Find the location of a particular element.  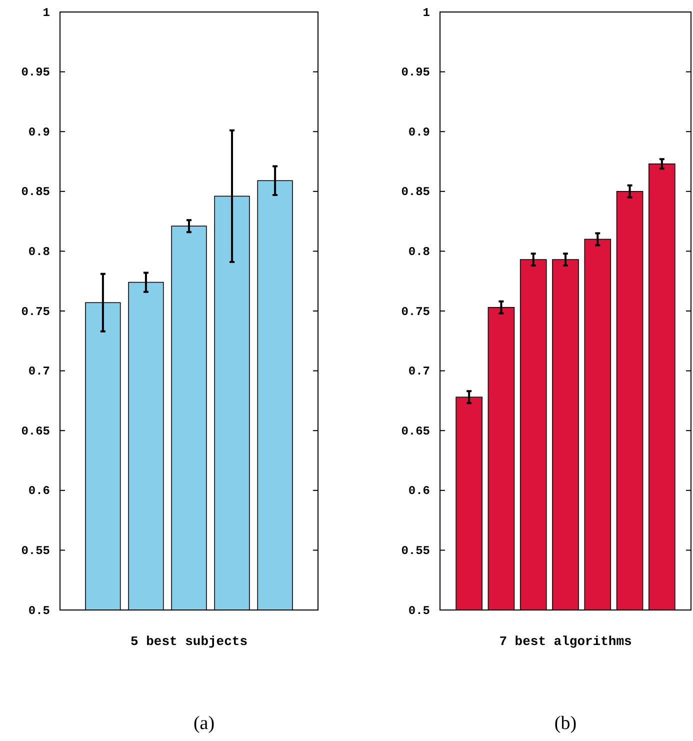

x-axis-title: 5 best subjects is located at coordinates (189, 641).